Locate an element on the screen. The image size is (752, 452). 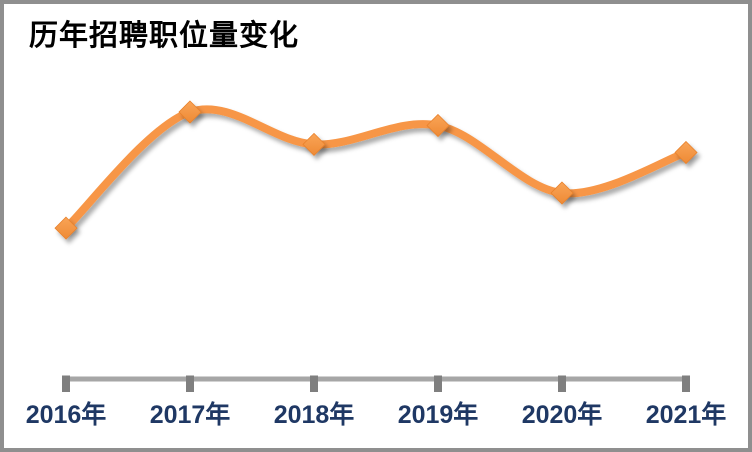
x-axis-line is located at coordinates (376, 379).